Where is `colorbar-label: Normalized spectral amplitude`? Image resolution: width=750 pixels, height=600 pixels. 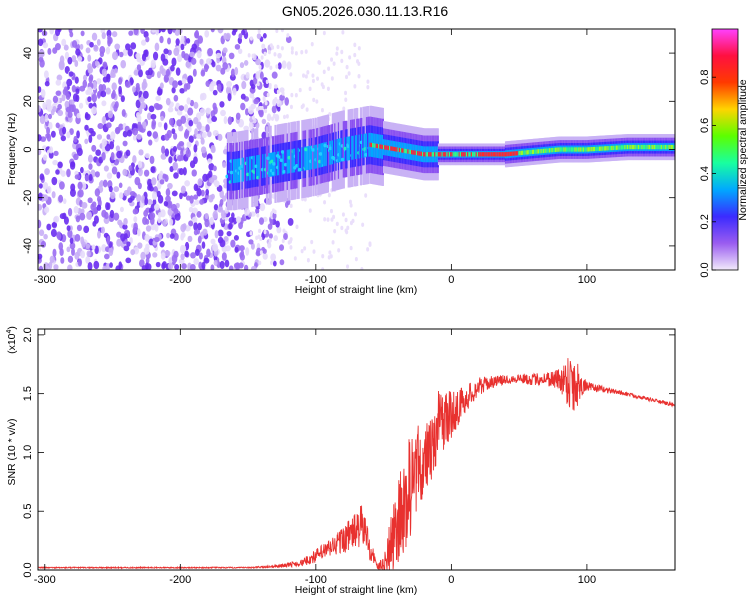 colorbar-label: Normalized spectral amplitude is located at coordinates (743, 149).